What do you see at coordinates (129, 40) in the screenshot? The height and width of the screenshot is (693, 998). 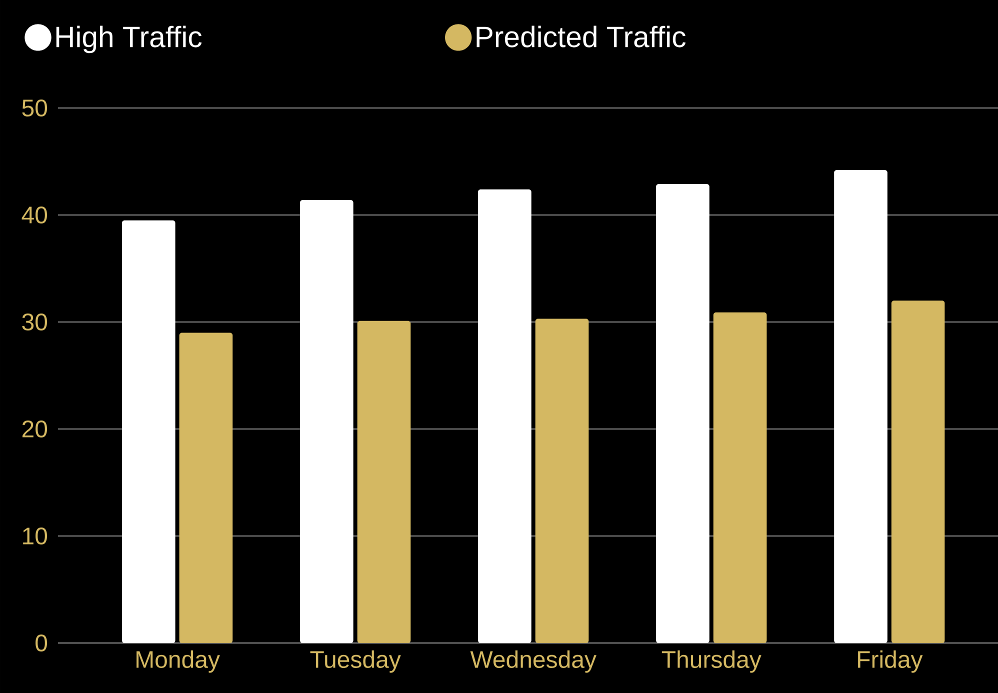 I see `legend-label: High Traffic` at bounding box center [129, 40].